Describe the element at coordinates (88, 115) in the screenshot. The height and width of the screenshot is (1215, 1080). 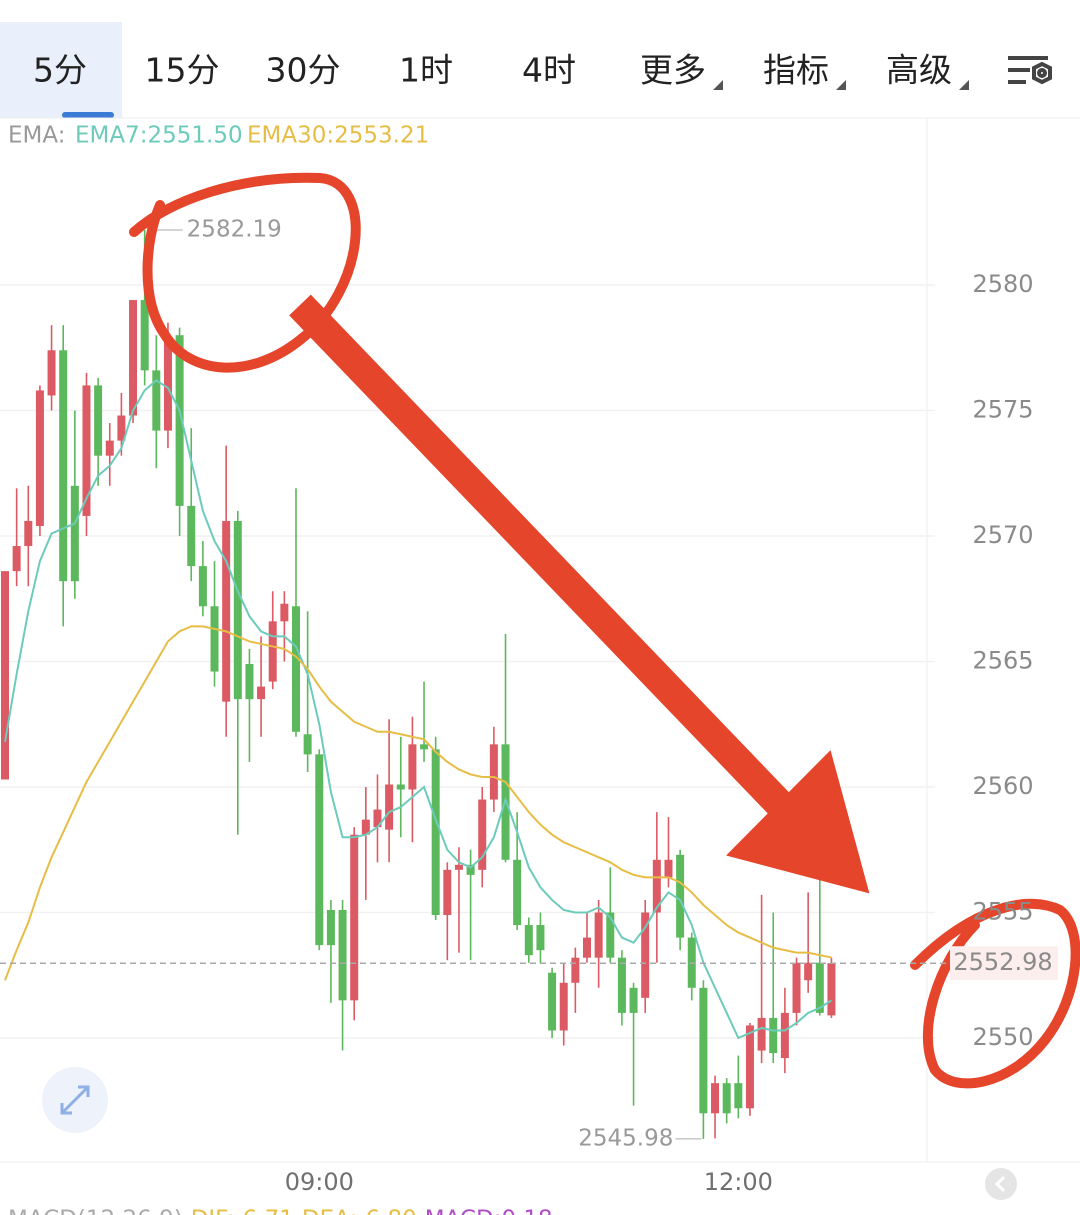
I see `active-tab-indicator` at that location.